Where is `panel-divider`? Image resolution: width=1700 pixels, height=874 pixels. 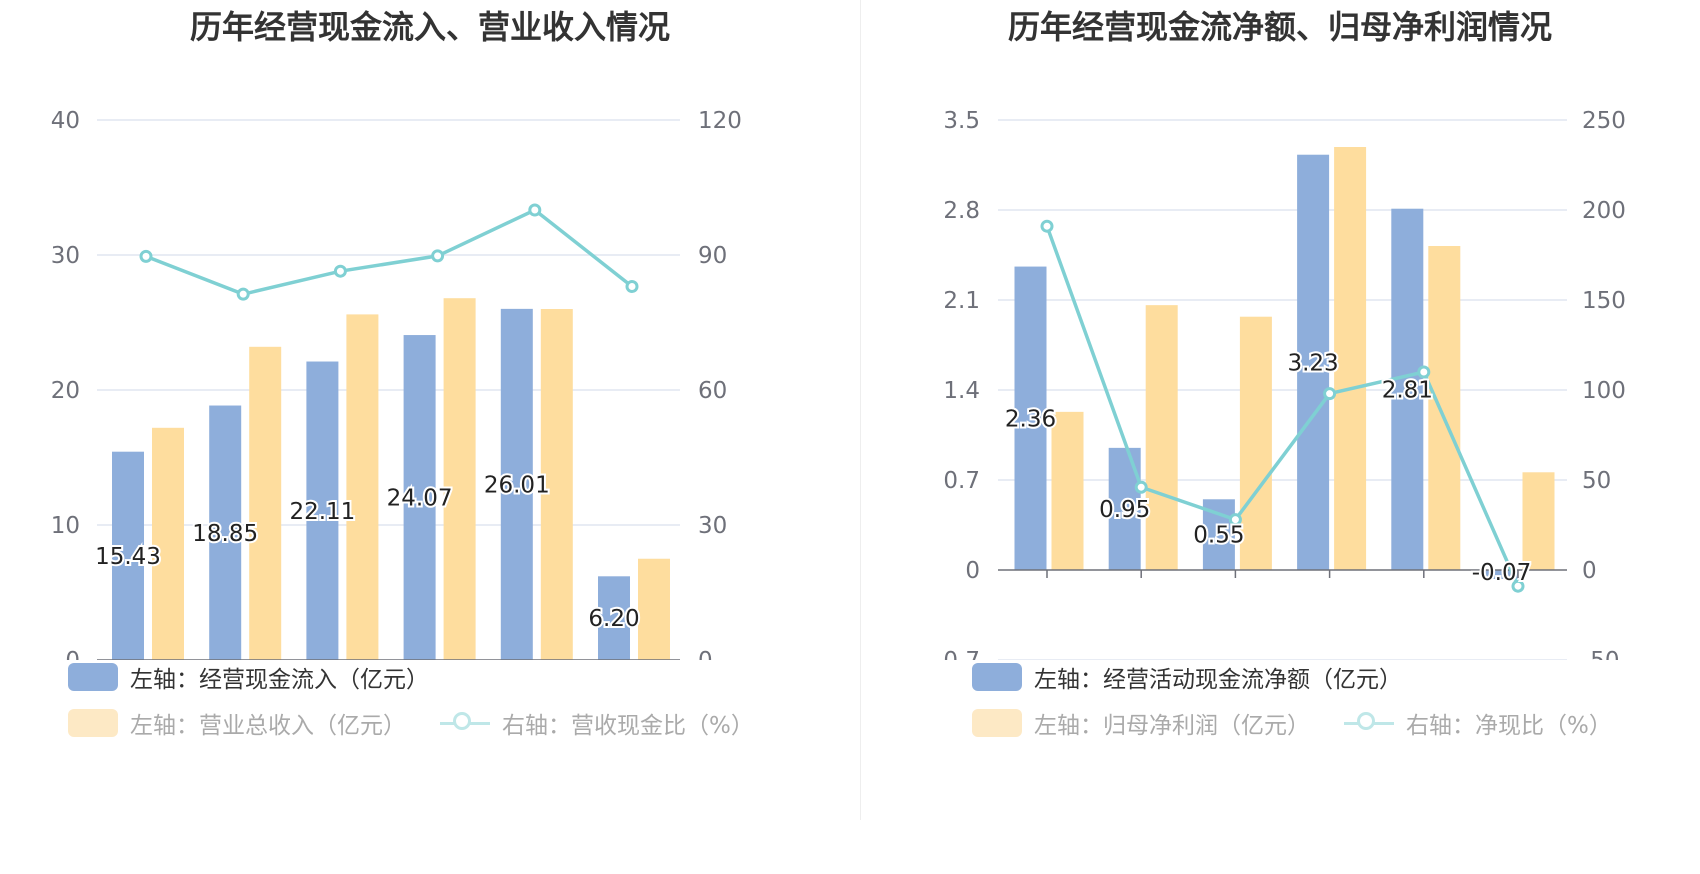 panel-divider is located at coordinates (860, 410).